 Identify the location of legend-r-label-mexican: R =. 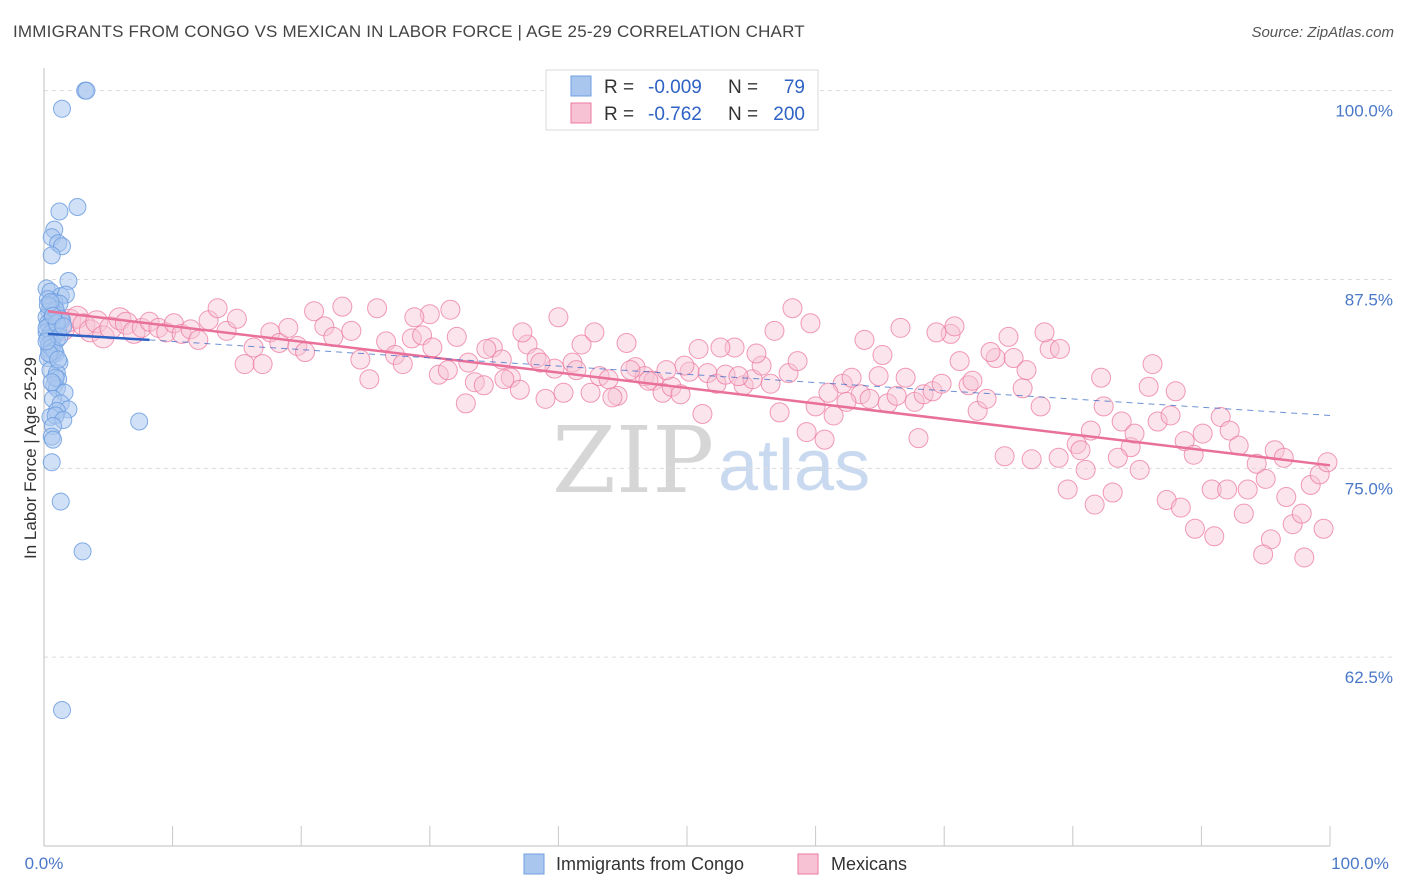
(619, 114).